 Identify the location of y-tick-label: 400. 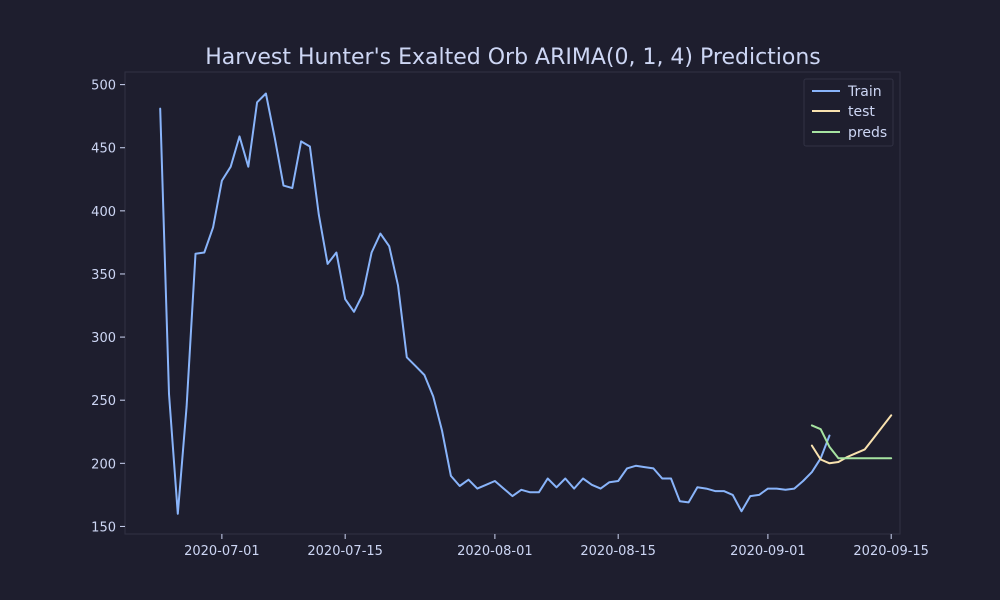
(103, 212).